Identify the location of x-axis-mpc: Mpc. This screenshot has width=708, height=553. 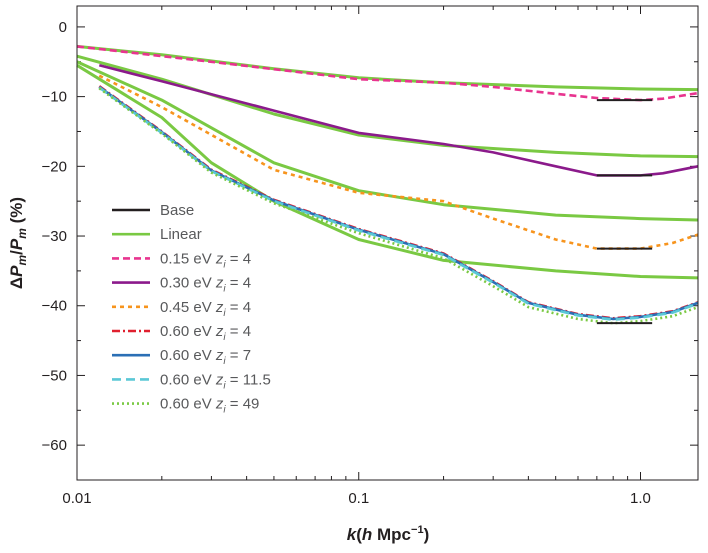
(391, 534).